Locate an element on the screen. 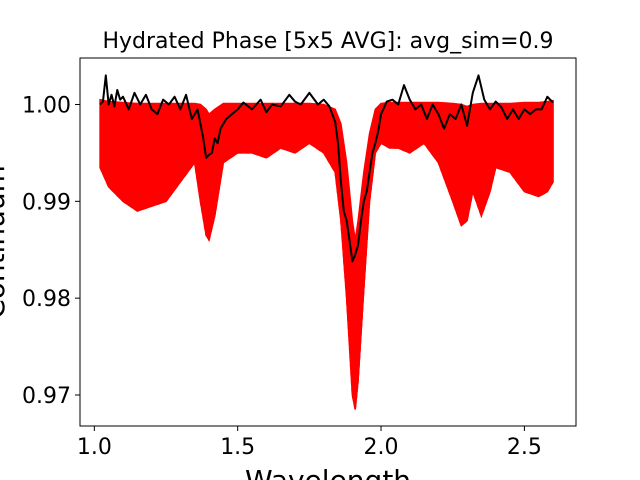 This screenshot has height=480, width=640. chart-title: Hydrated Phase [5x5 AVG]: avg_sim=0.9 is located at coordinates (327, 41).